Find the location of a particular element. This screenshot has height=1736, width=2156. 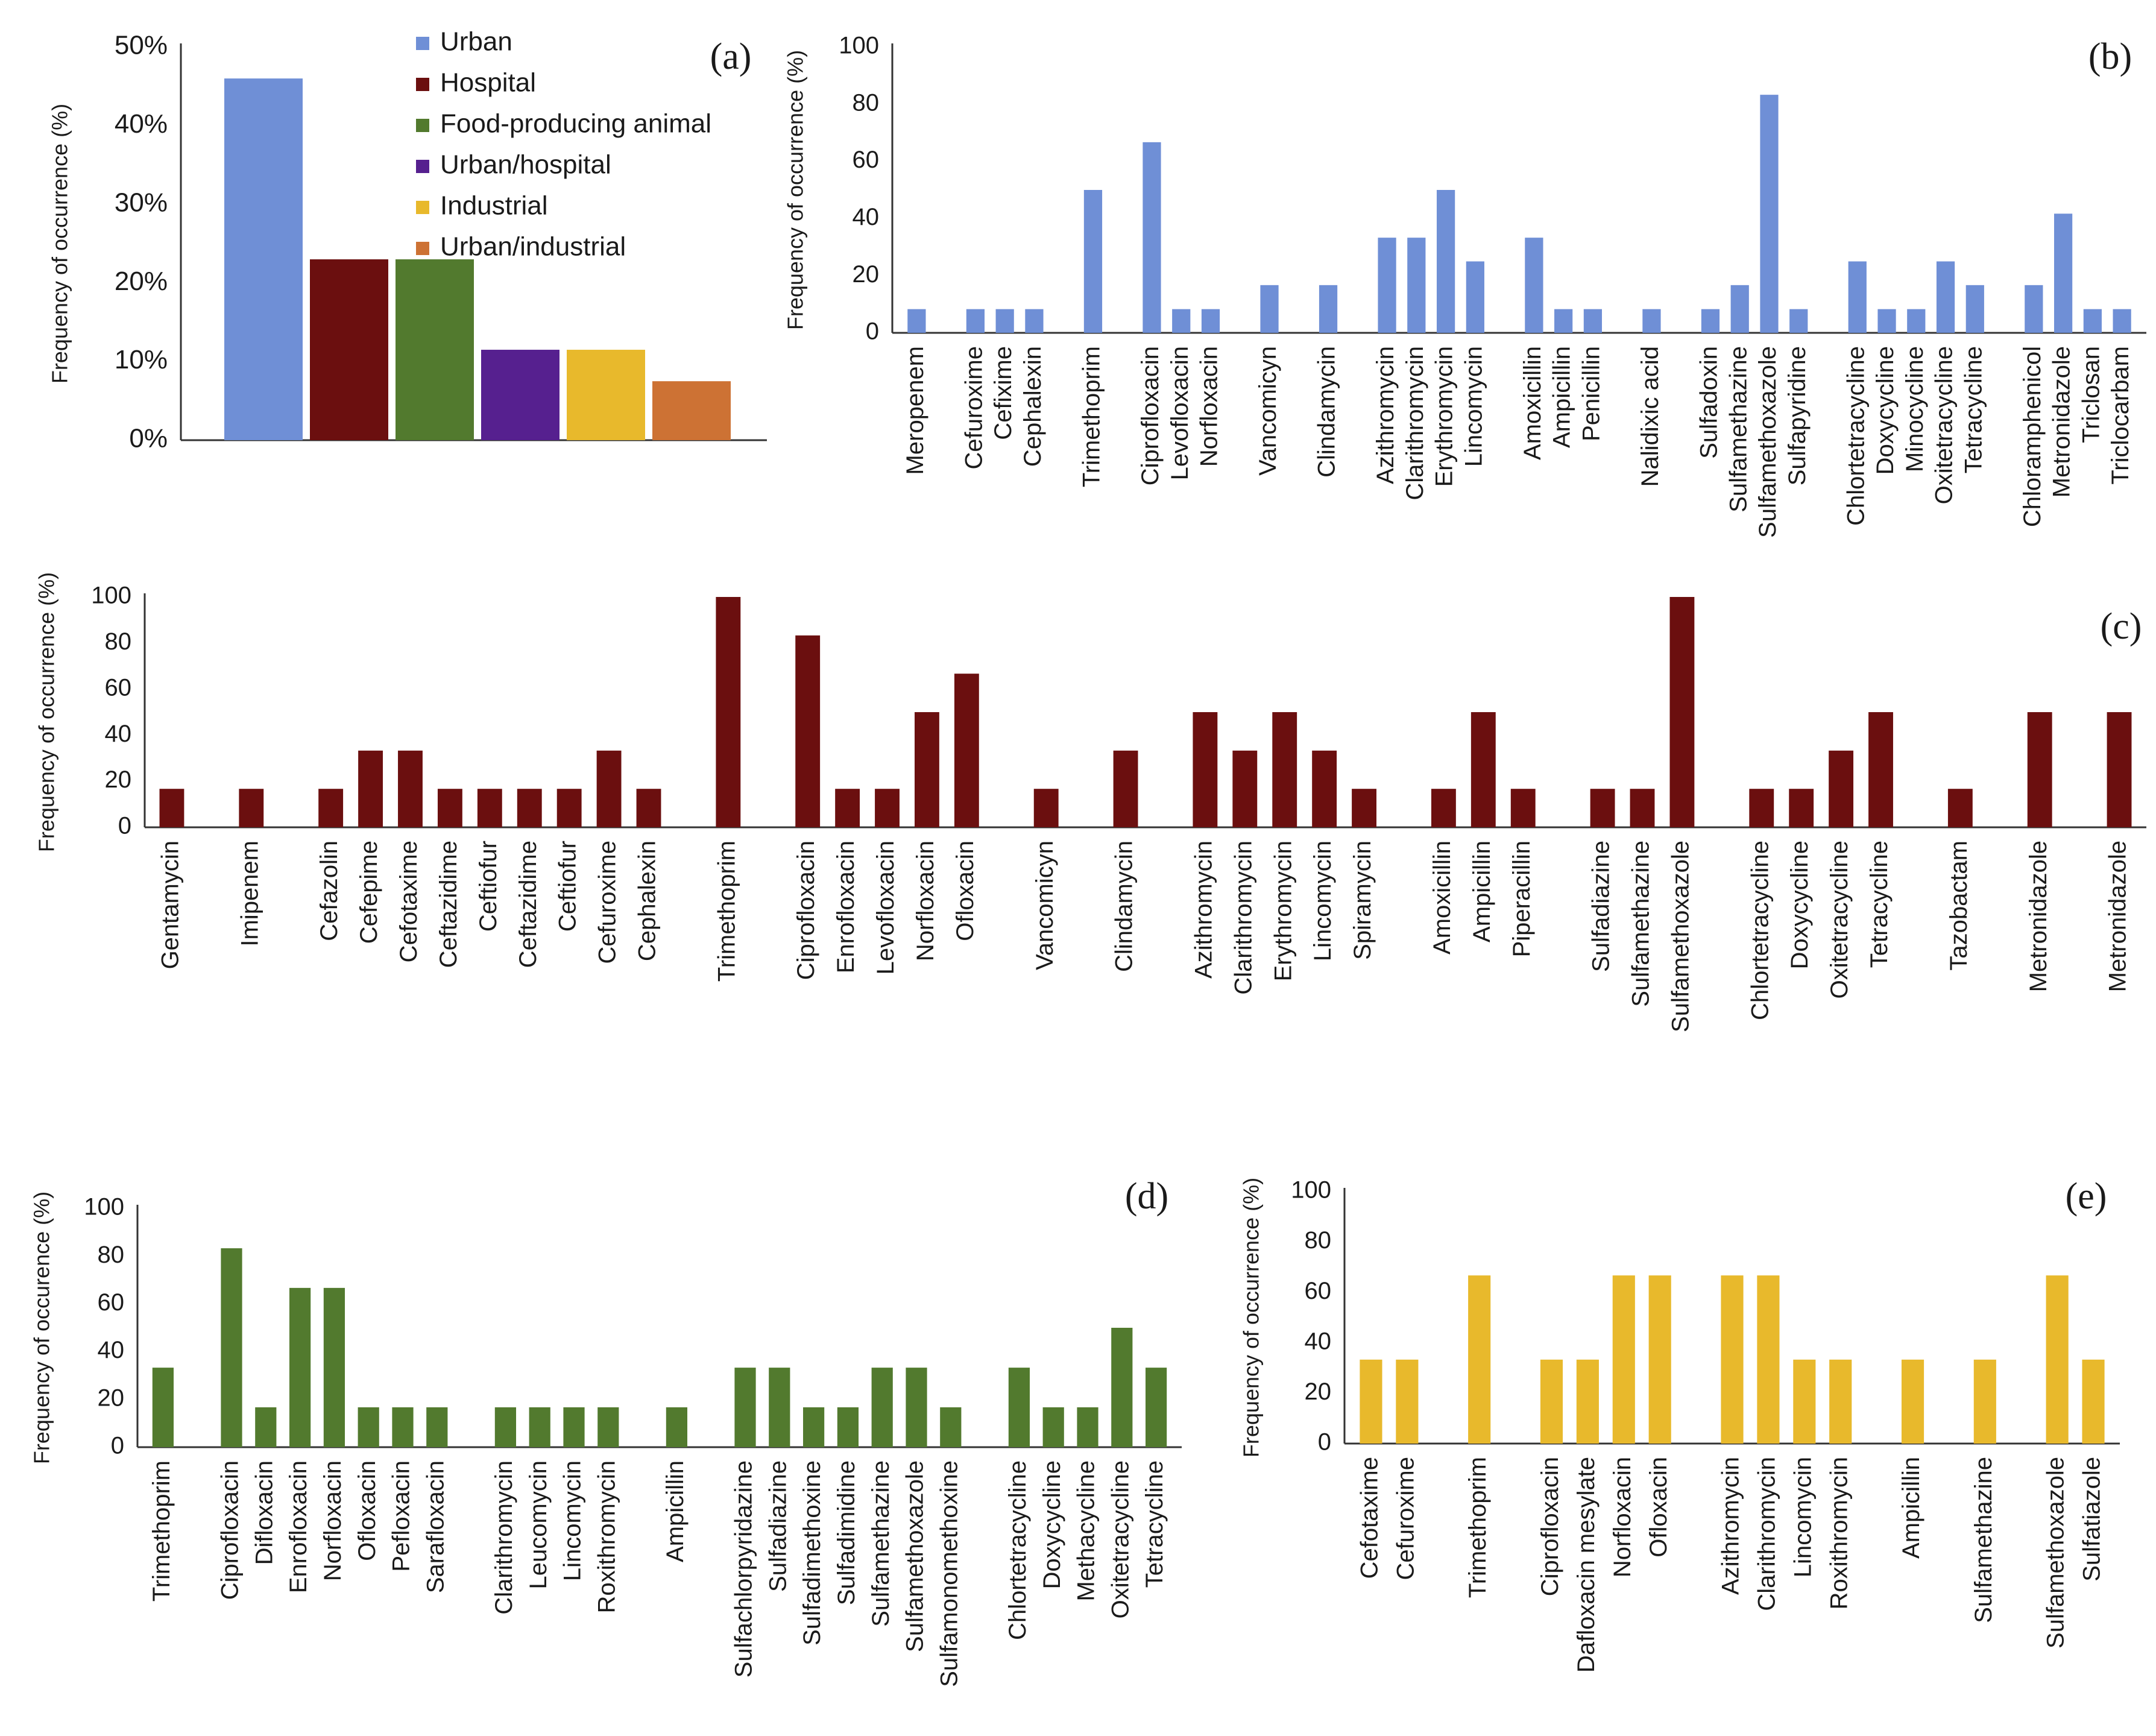

category-label: Cefazolin is located at coordinates (329, 891).